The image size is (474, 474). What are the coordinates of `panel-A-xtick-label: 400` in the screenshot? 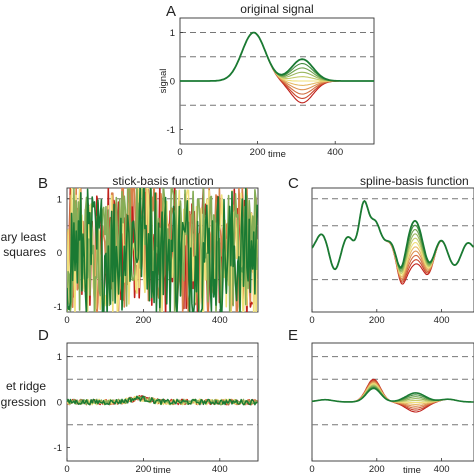 It's located at (335, 152).